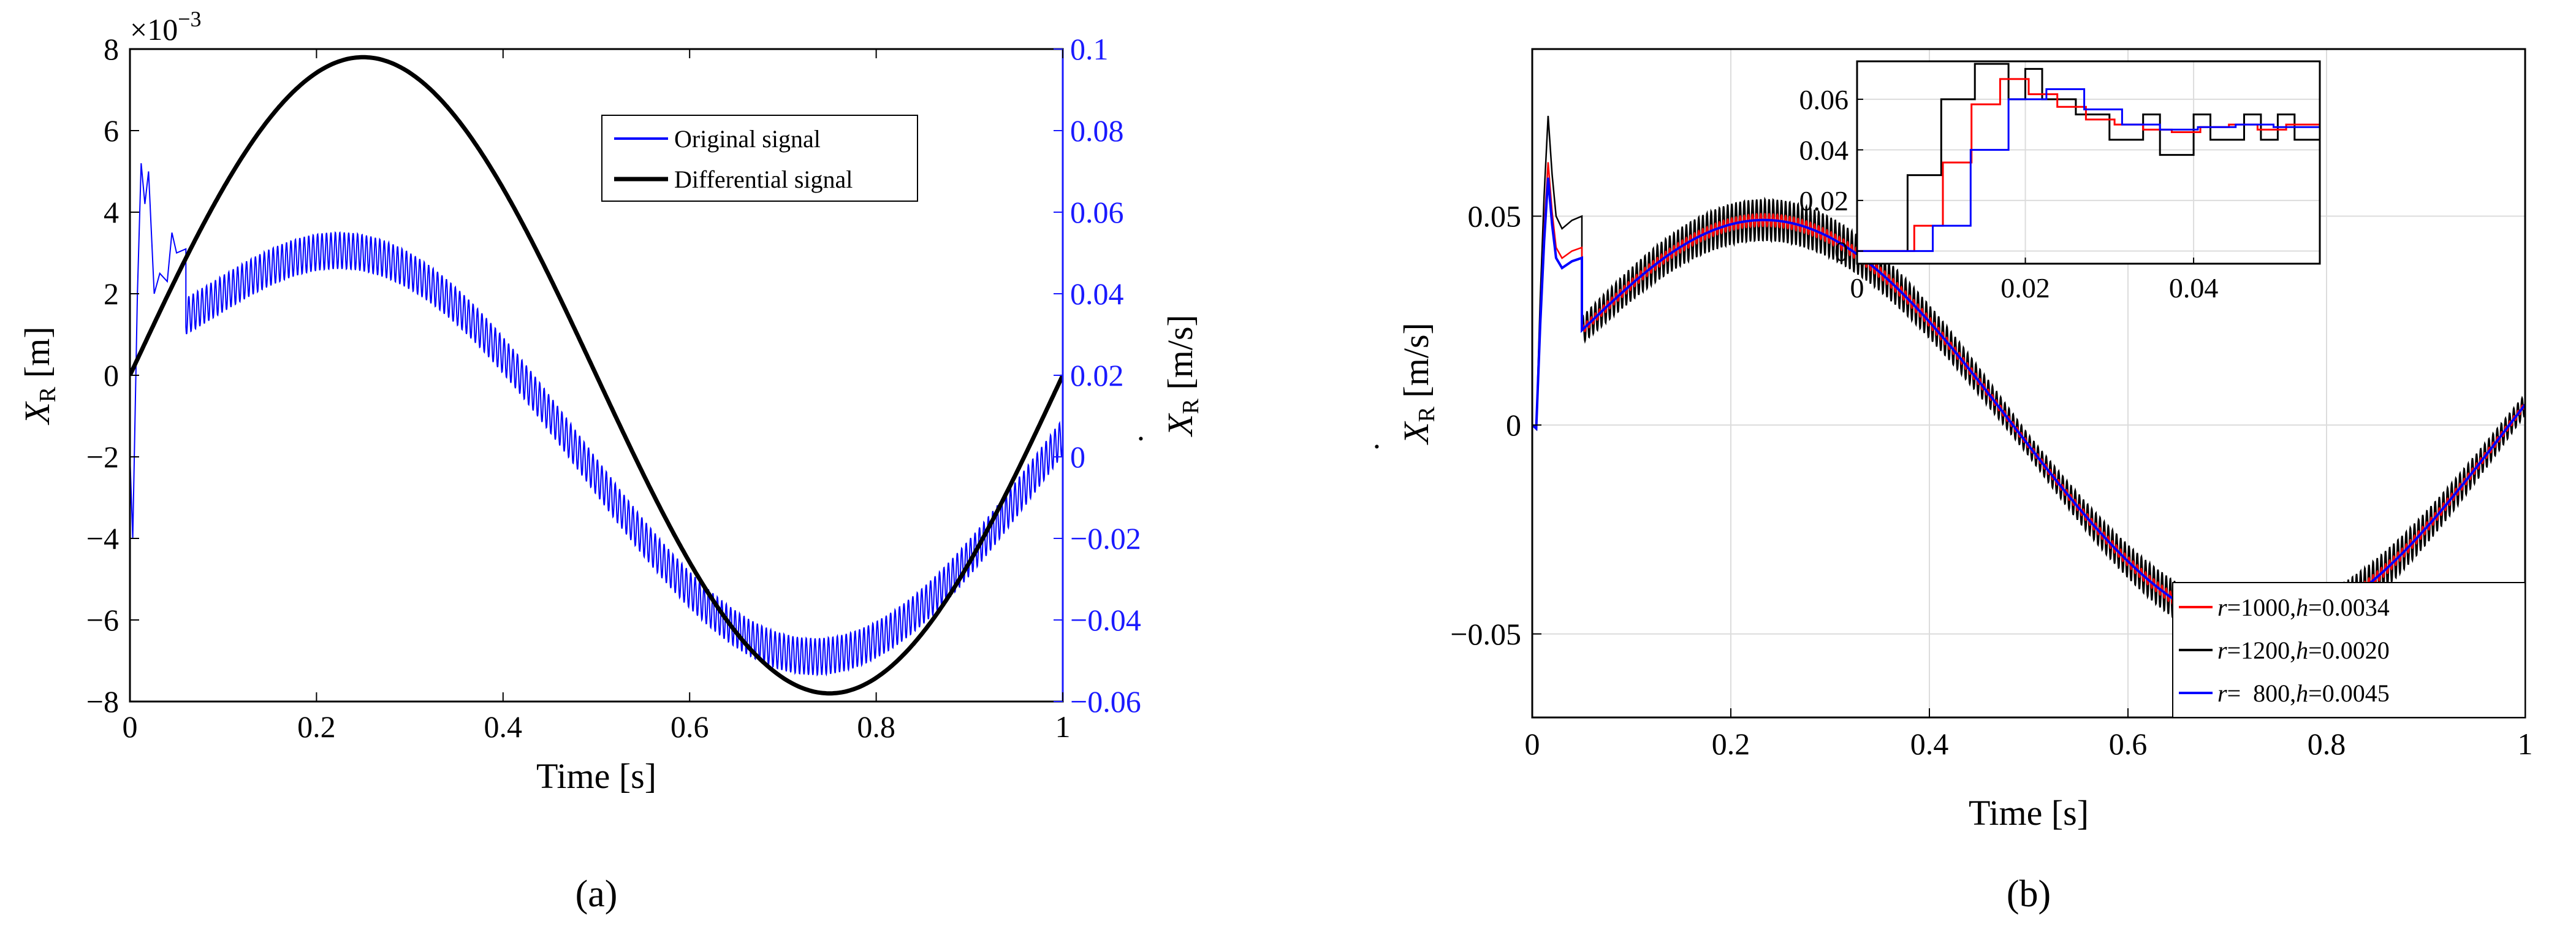  Describe the element at coordinates (1063, 726) in the screenshot. I see `chart-a-xtick-label: 1` at that location.